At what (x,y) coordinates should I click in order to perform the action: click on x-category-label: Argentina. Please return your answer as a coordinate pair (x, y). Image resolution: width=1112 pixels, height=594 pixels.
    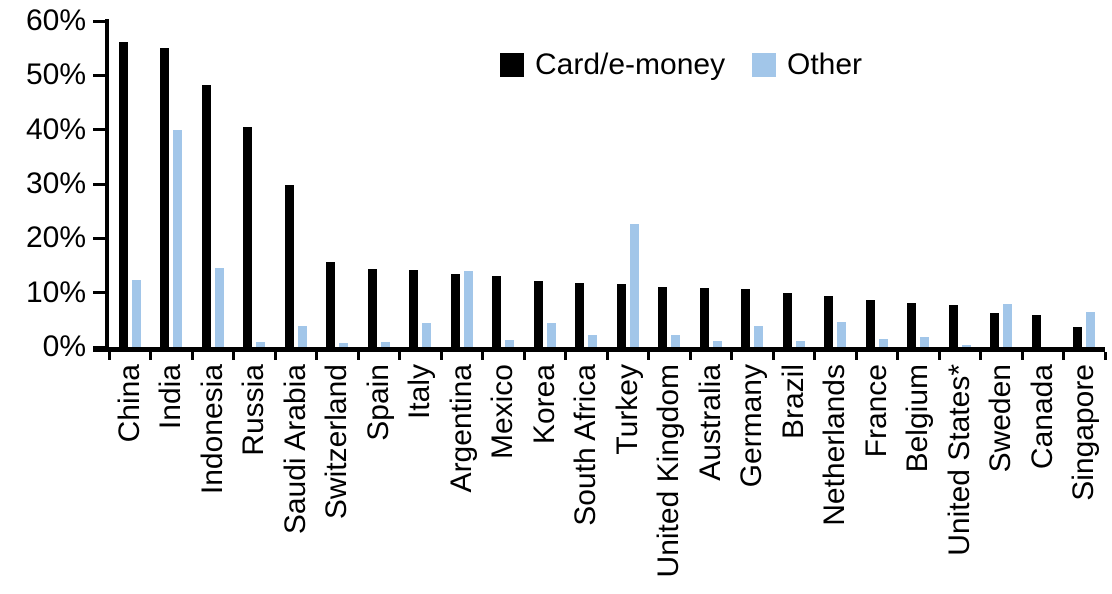
    Looking at the image, I should click on (461, 428).